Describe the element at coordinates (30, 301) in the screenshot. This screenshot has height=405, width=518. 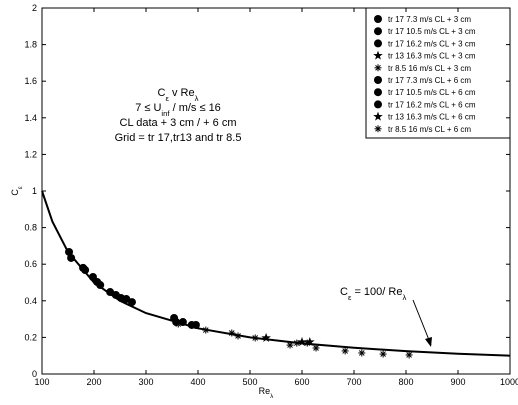
I see `y-tick-label: 0.4` at that location.